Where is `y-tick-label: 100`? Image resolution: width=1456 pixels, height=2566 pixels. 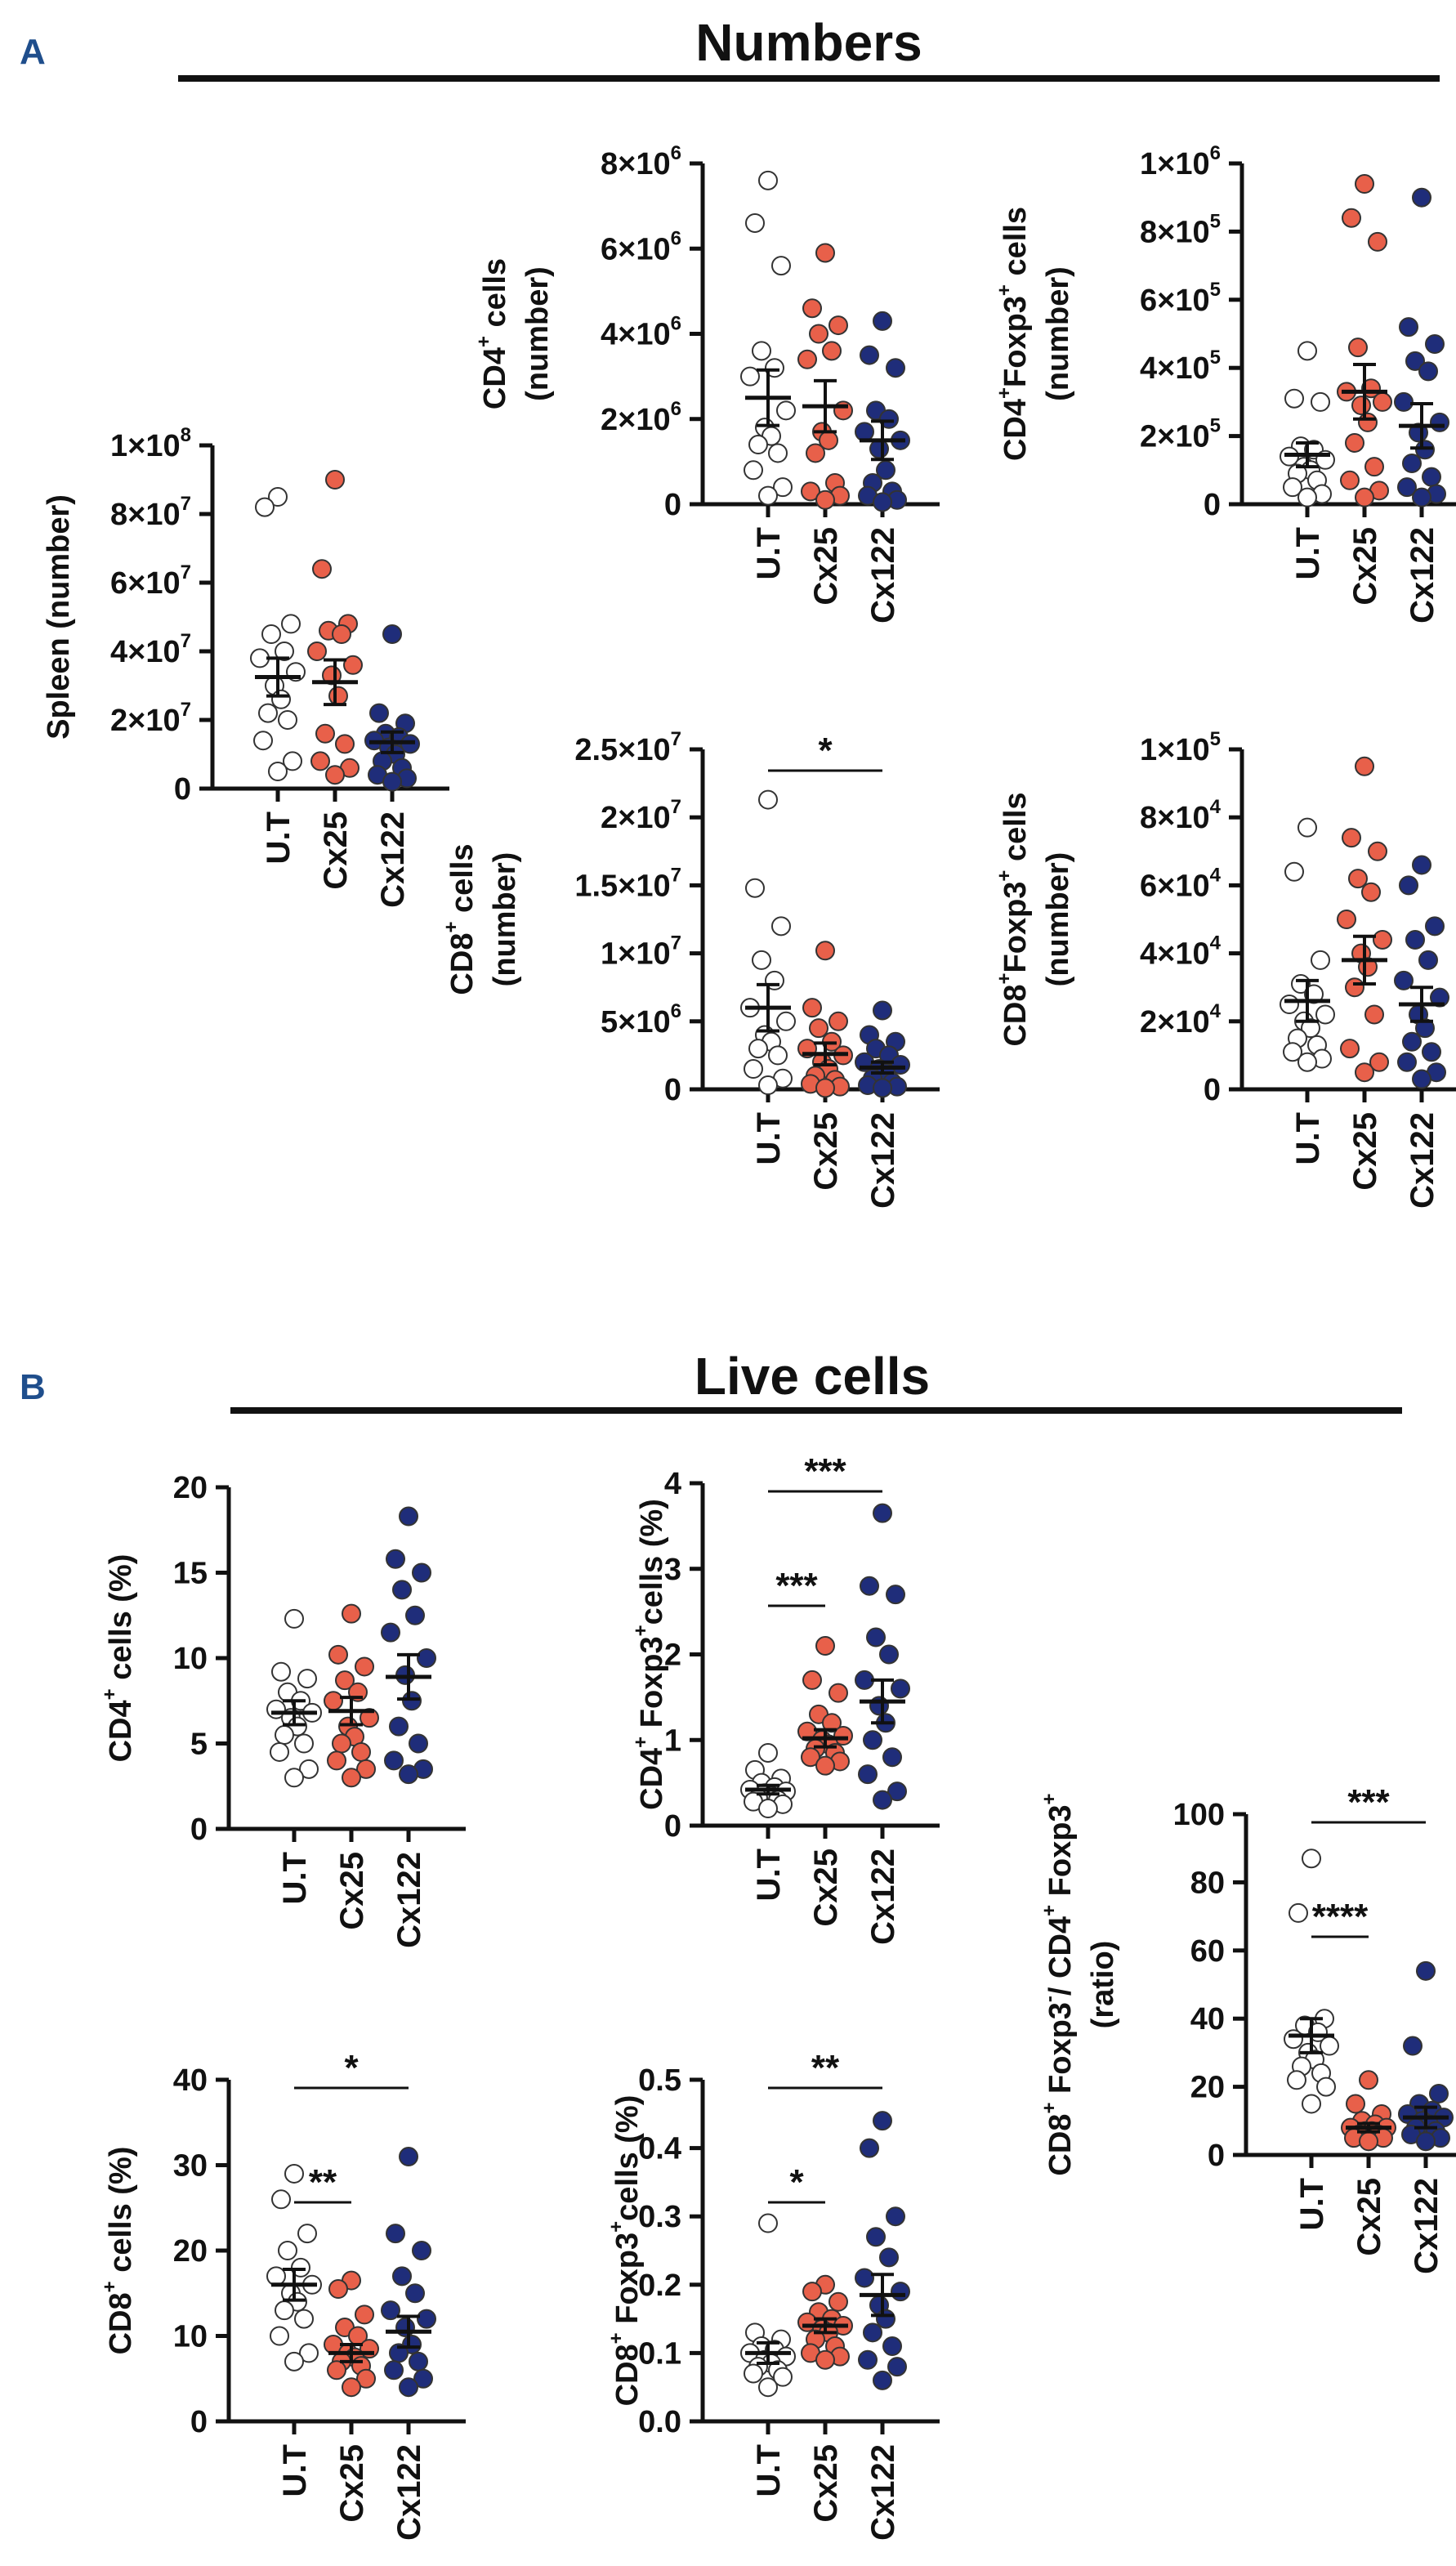 y-tick-label: 100 is located at coordinates (1199, 1815).